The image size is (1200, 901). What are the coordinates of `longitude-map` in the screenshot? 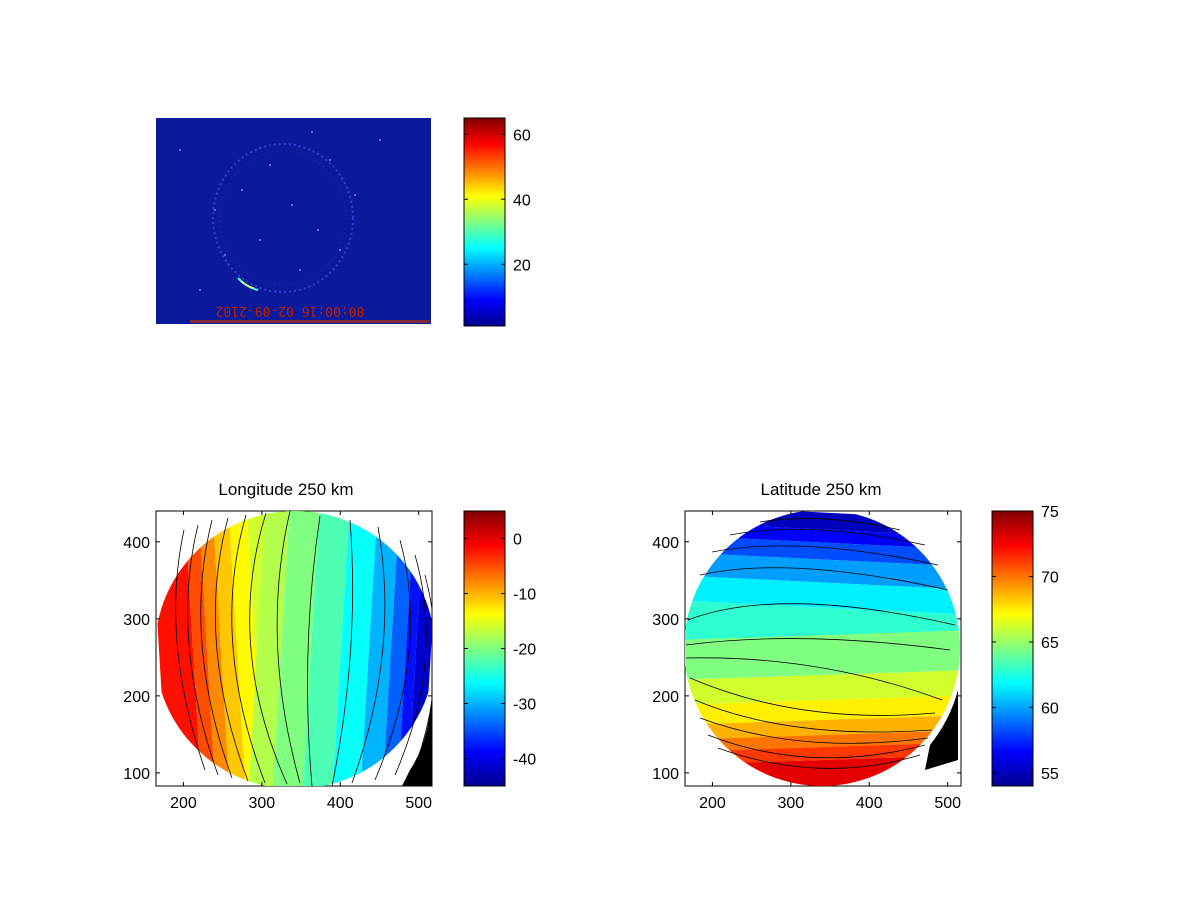 It's located at (294, 648).